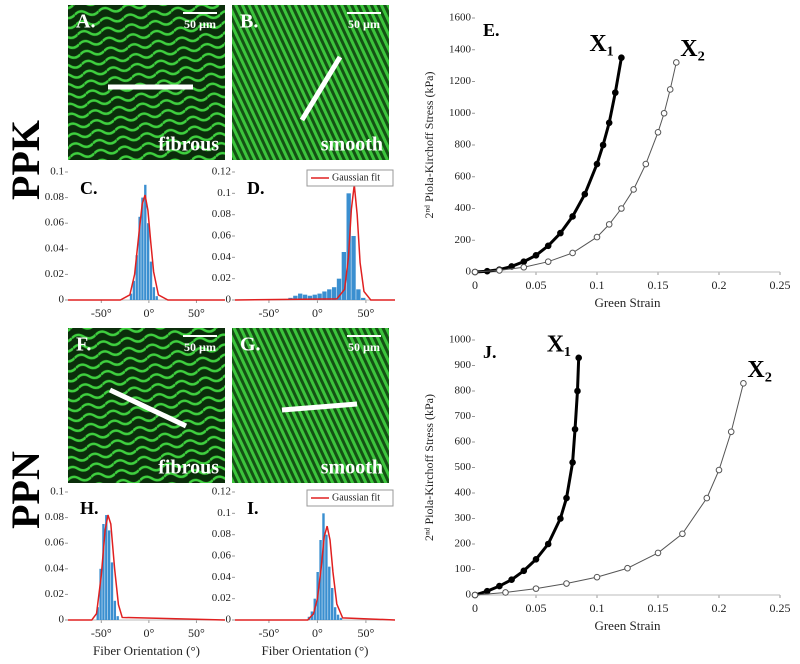 The image size is (800, 664). Describe the element at coordinates (57, 172) in the screenshot. I see `y-tick-label: 0.1` at that location.